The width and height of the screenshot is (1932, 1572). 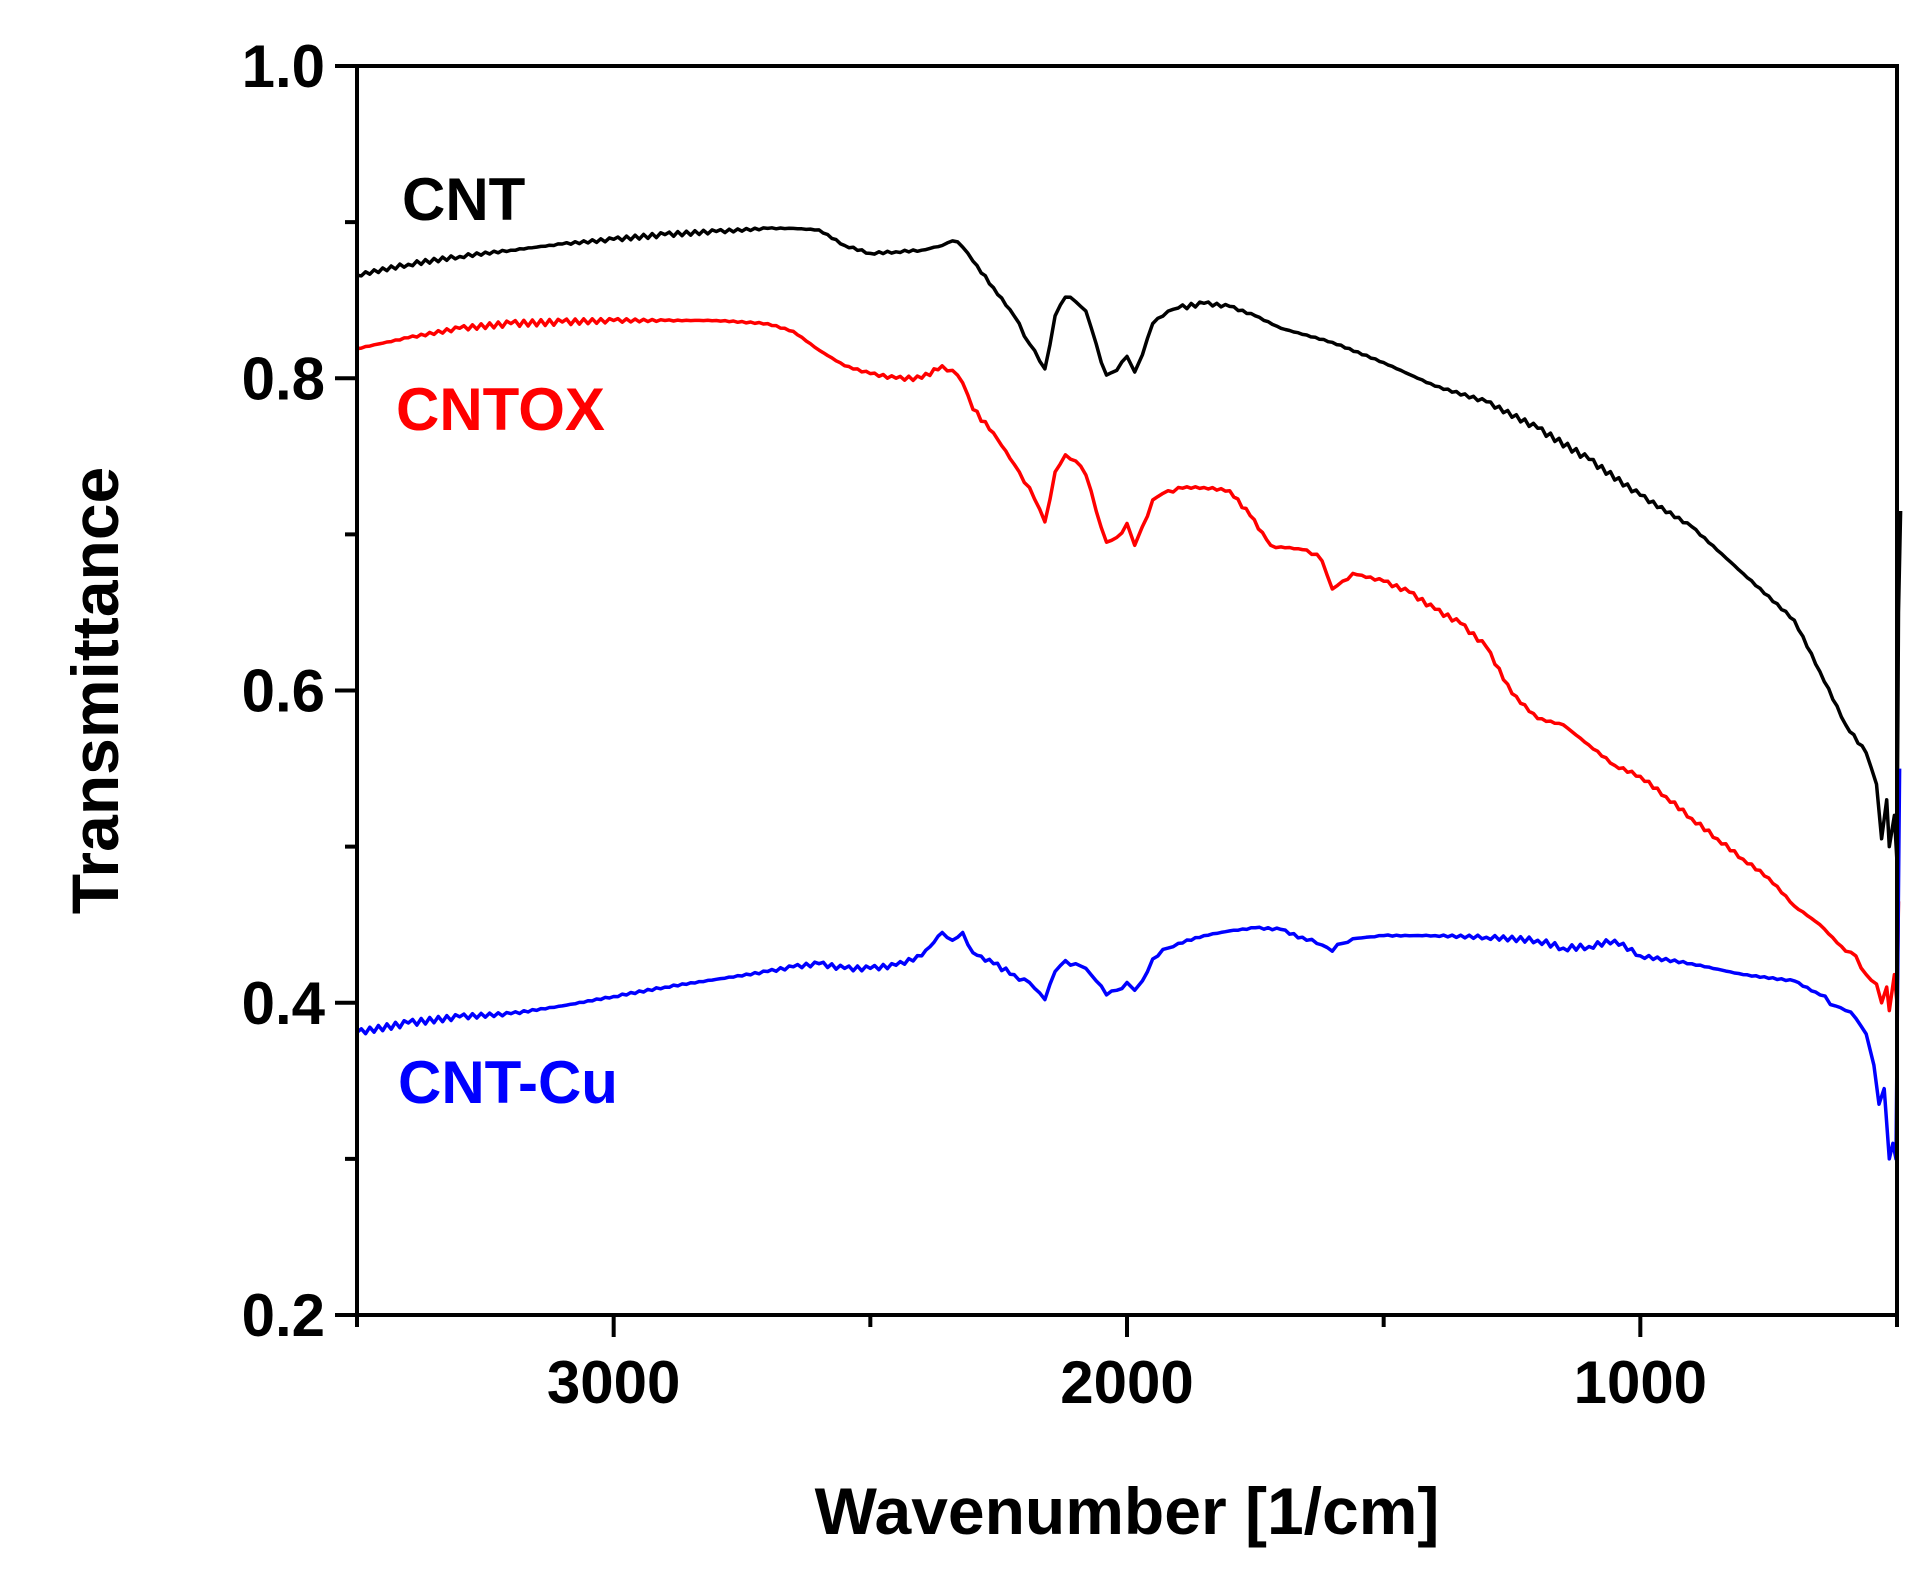 What do you see at coordinates (1127, 1511) in the screenshot?
I see `x-axis-title: Wavenumber [1/cm]` at bounding box center [1127, 1511].